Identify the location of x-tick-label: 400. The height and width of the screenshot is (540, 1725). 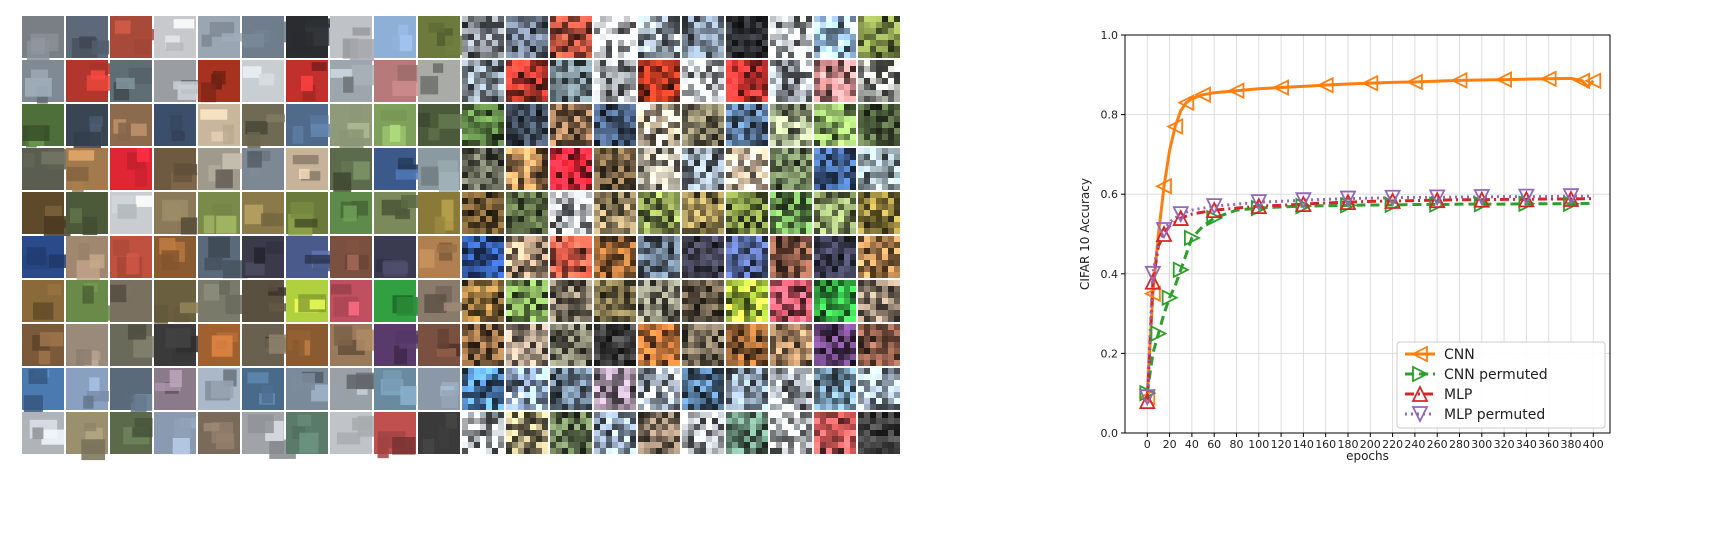
(1593, 444).